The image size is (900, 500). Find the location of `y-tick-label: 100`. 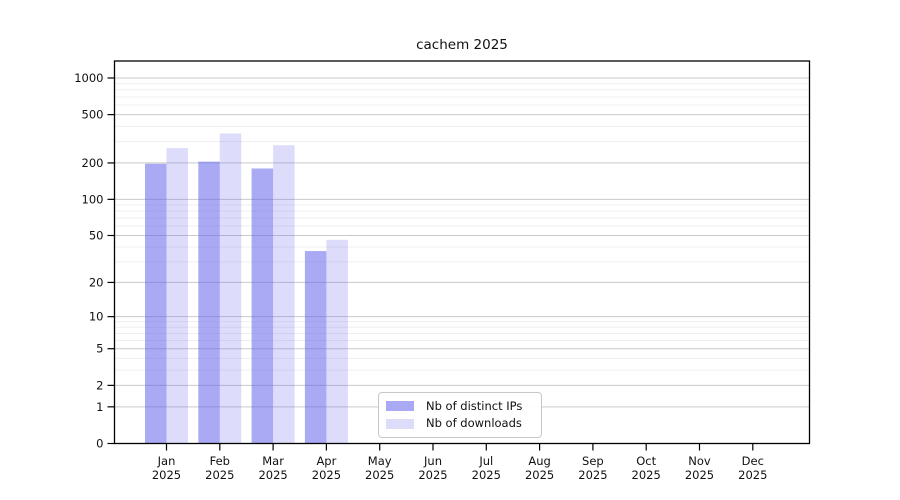

y-tick-label: 100 is located at coordinates (93, 199).